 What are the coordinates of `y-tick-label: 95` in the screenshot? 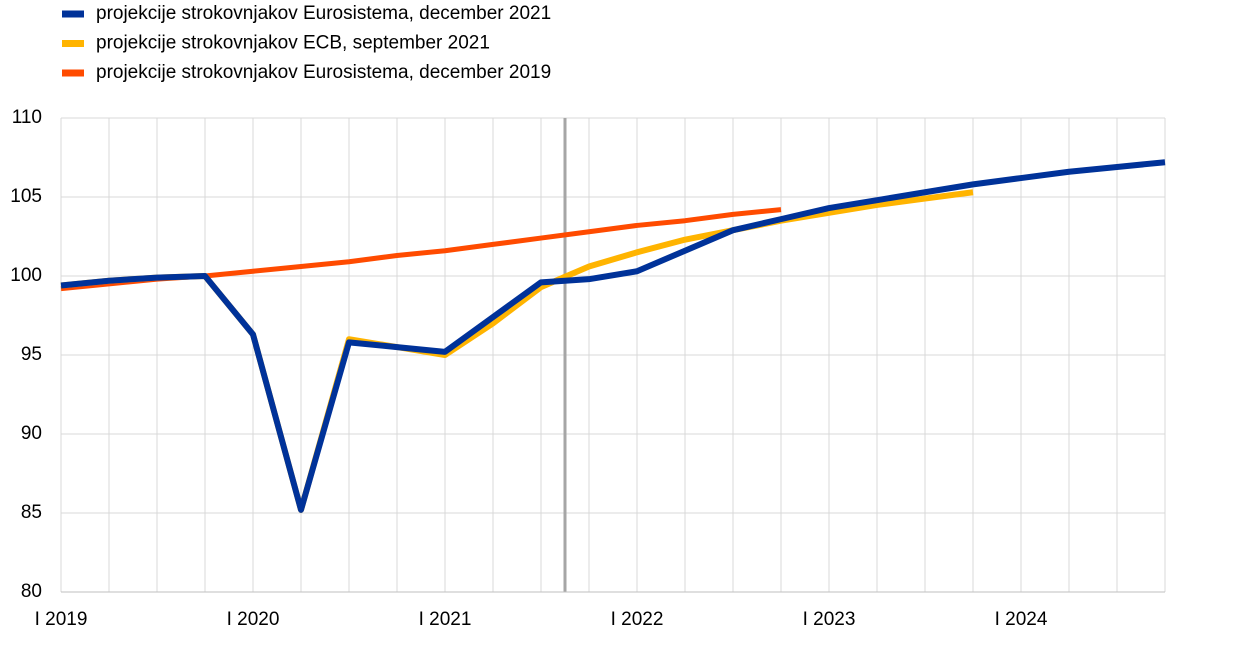 It's located at (31, 354).